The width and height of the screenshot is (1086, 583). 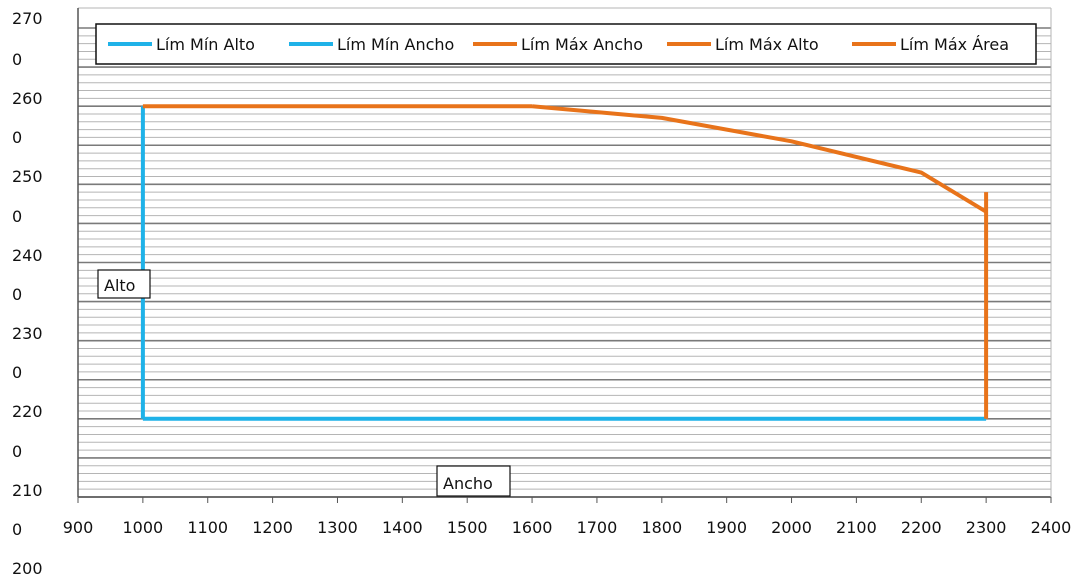 I want to click on legend-label: Lím Máx Alto, so click(x=767, y=44).